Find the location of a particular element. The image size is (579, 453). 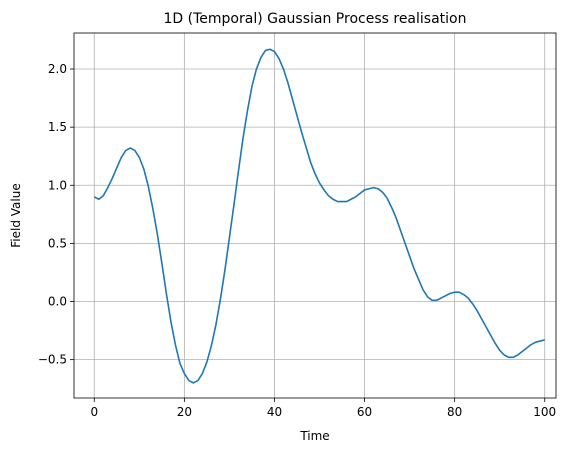

x-axis-label: Time is located at coordinates (314, 436).